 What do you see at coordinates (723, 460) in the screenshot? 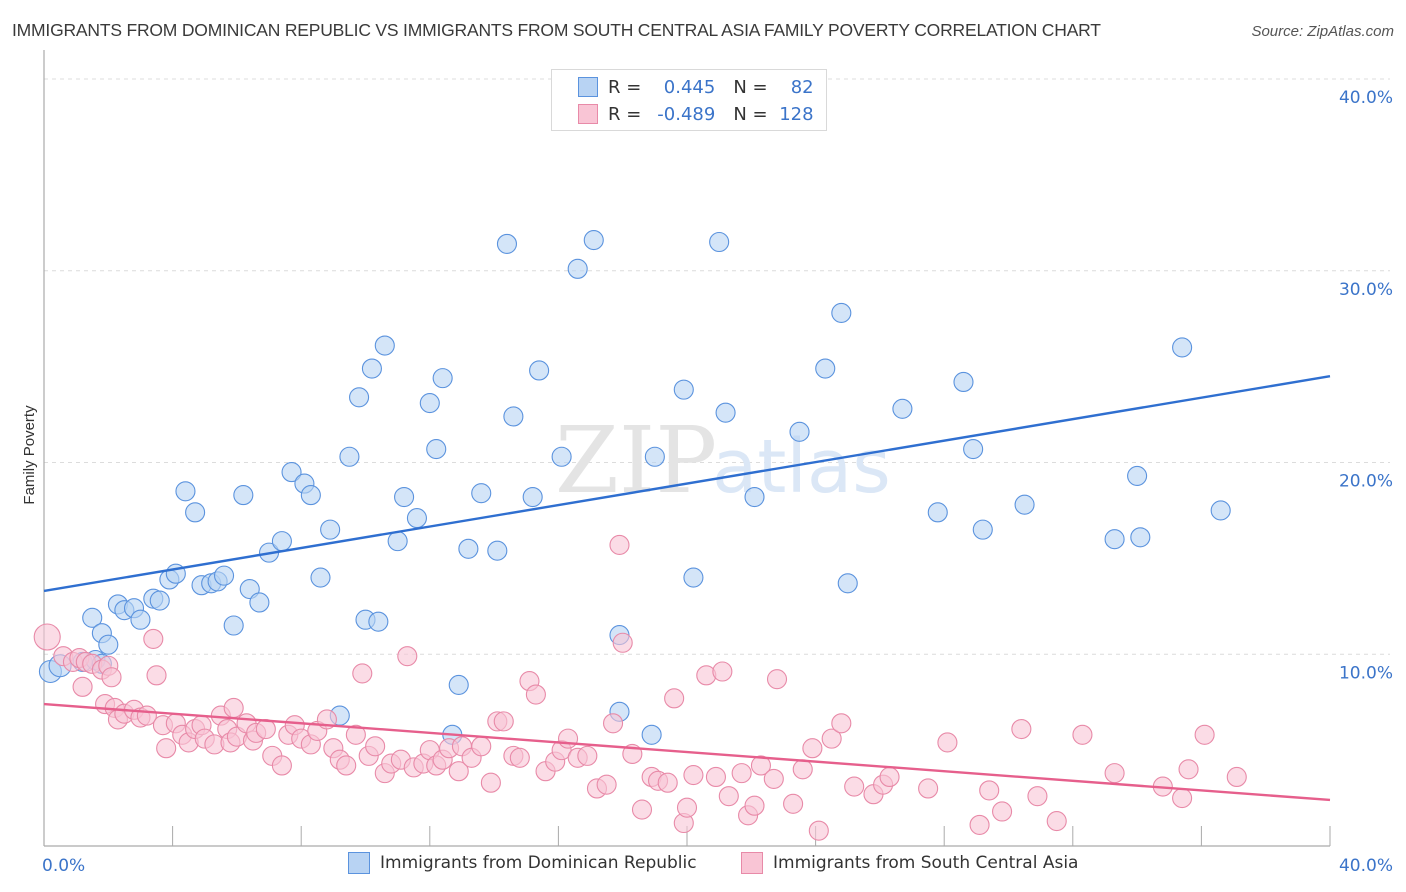
I see `watermark: ZIP atlas` at bounding box center [723, 460].